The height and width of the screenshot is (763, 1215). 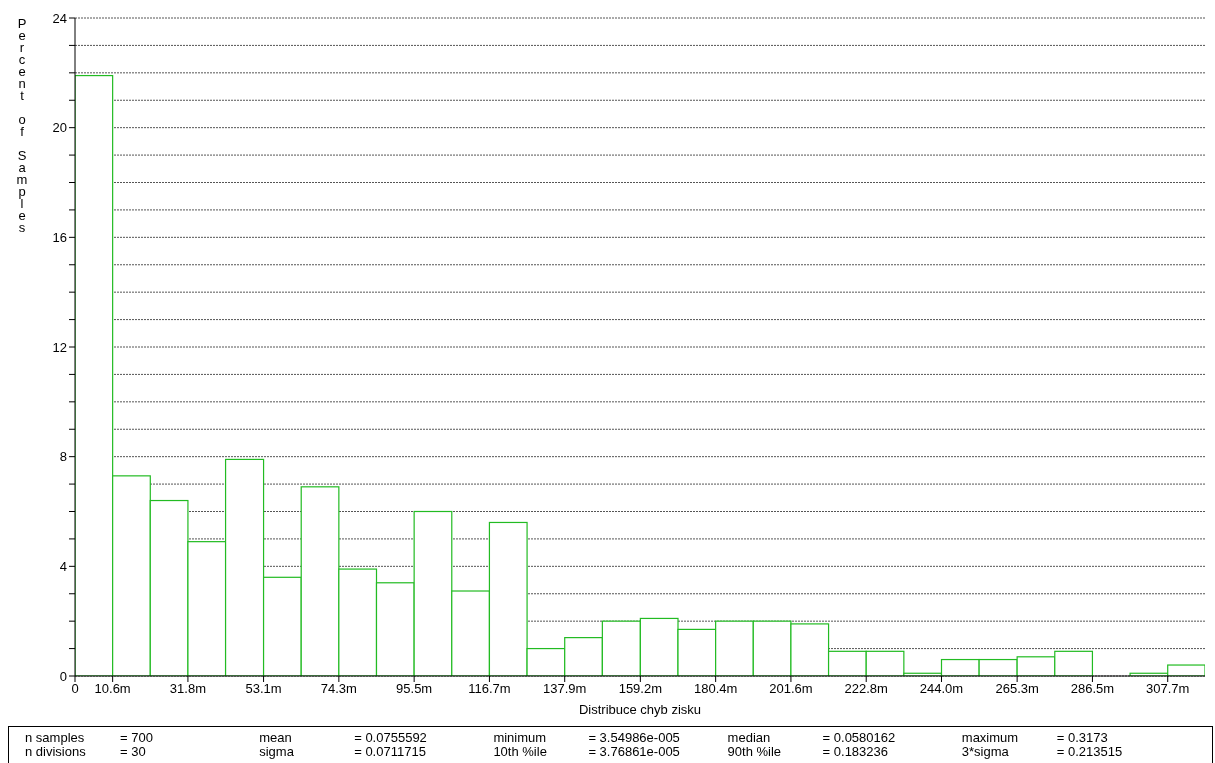 I want to click on y-tick-label: 12, so click(x=59, y=347).